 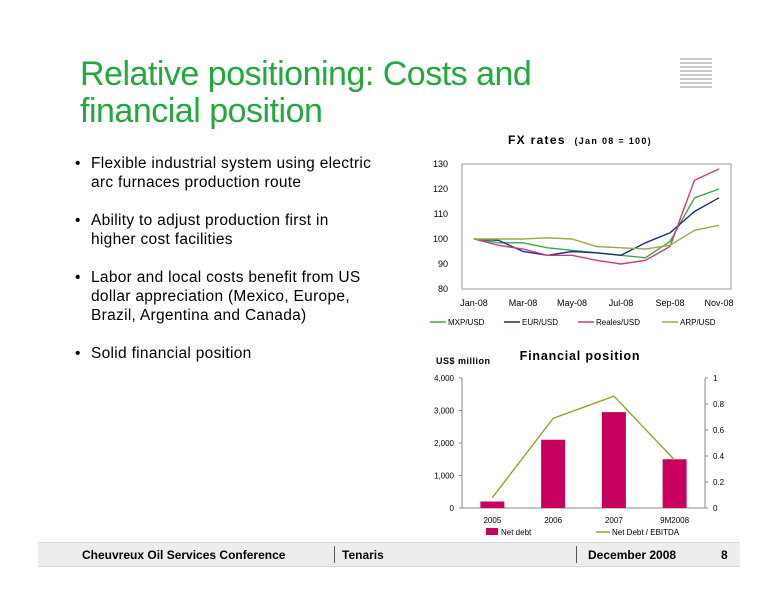 What do you see at coordinates (580, 356) in the screenshot?
I see `fin-chart-title: Financial position` at bounding box center [580, 356].